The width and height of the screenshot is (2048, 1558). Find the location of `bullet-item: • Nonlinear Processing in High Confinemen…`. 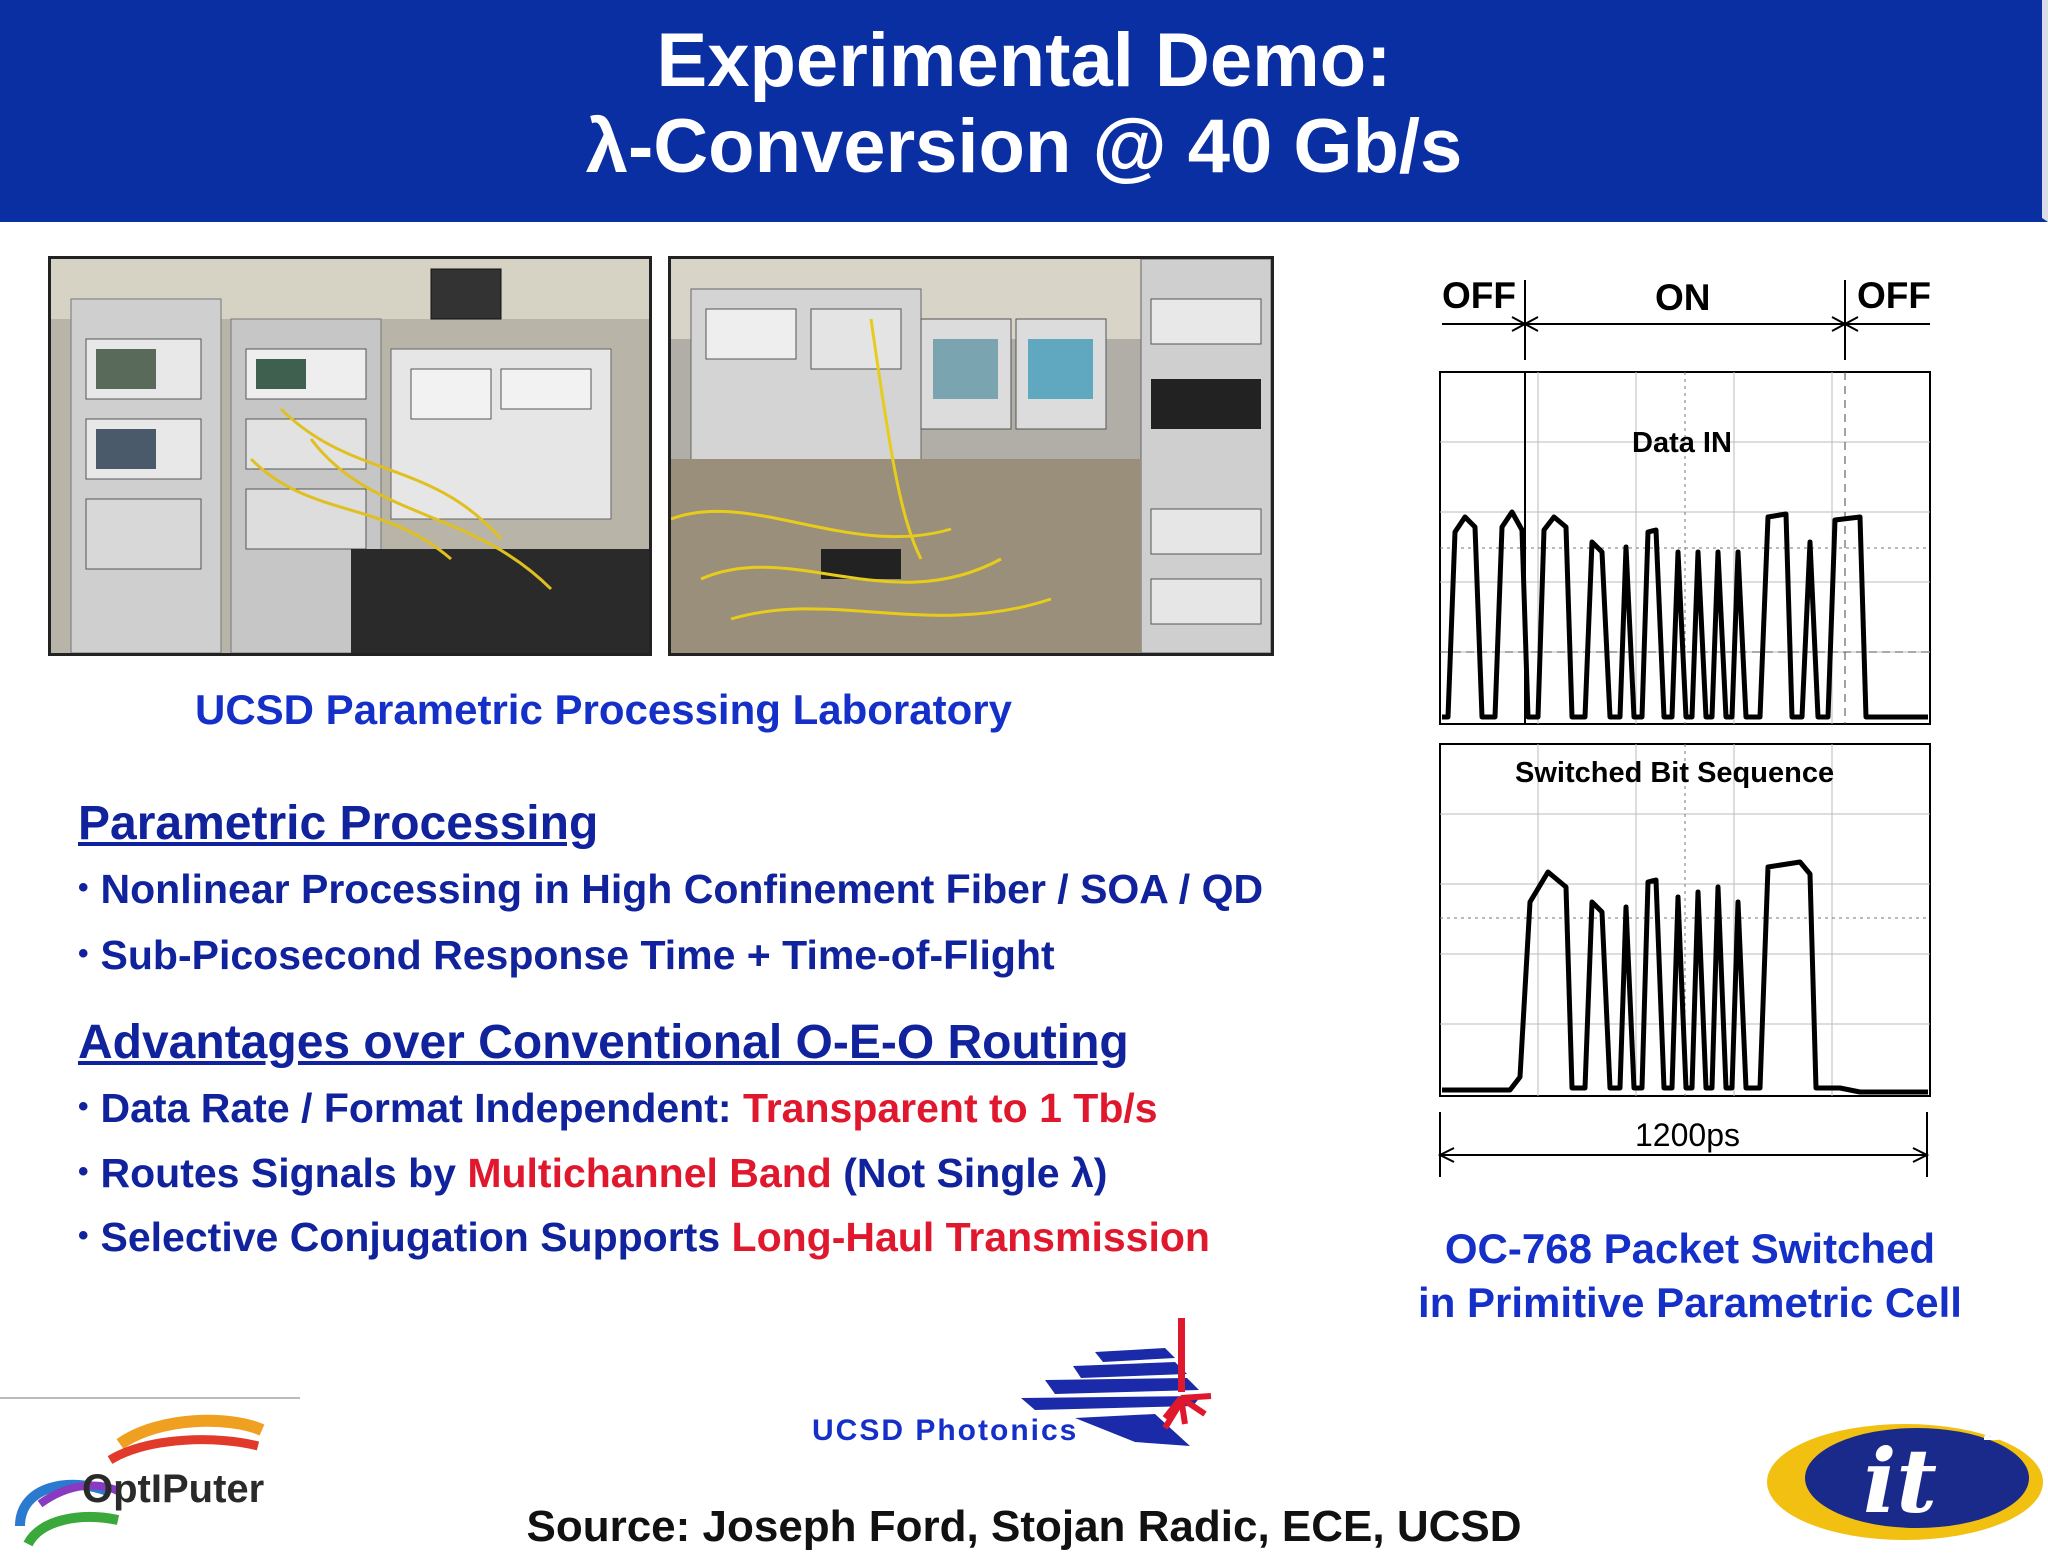

bullet-item: • Nonlinear Processing in High Confinemen… is located at coordinates (671, 889).